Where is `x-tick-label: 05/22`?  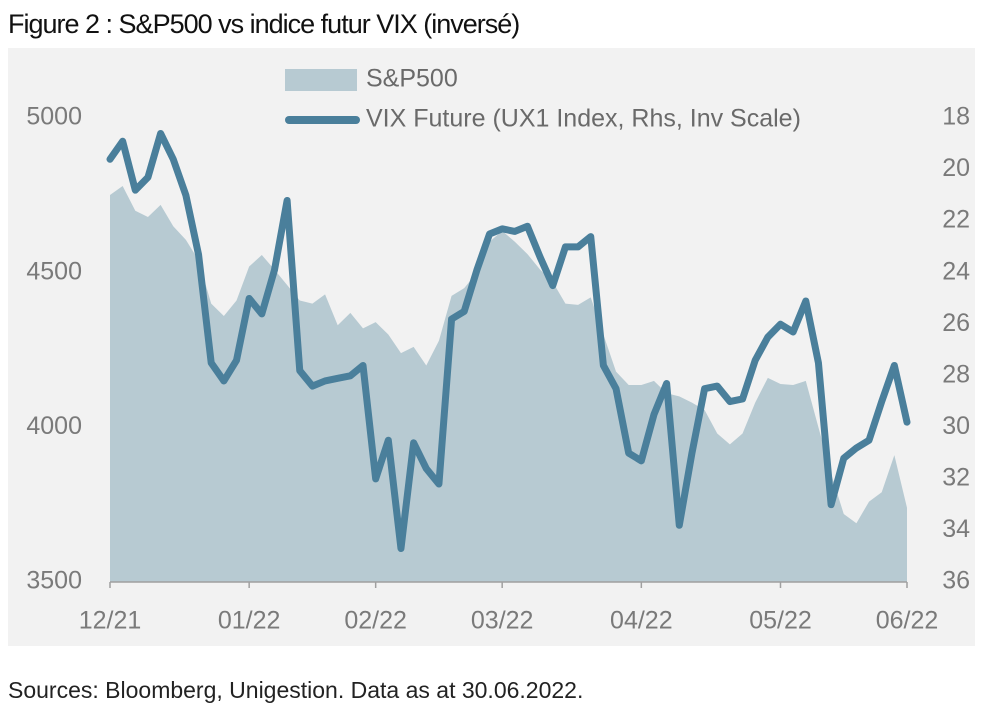
x-tick-label: 05/22 is located at coordinates (780, 621).